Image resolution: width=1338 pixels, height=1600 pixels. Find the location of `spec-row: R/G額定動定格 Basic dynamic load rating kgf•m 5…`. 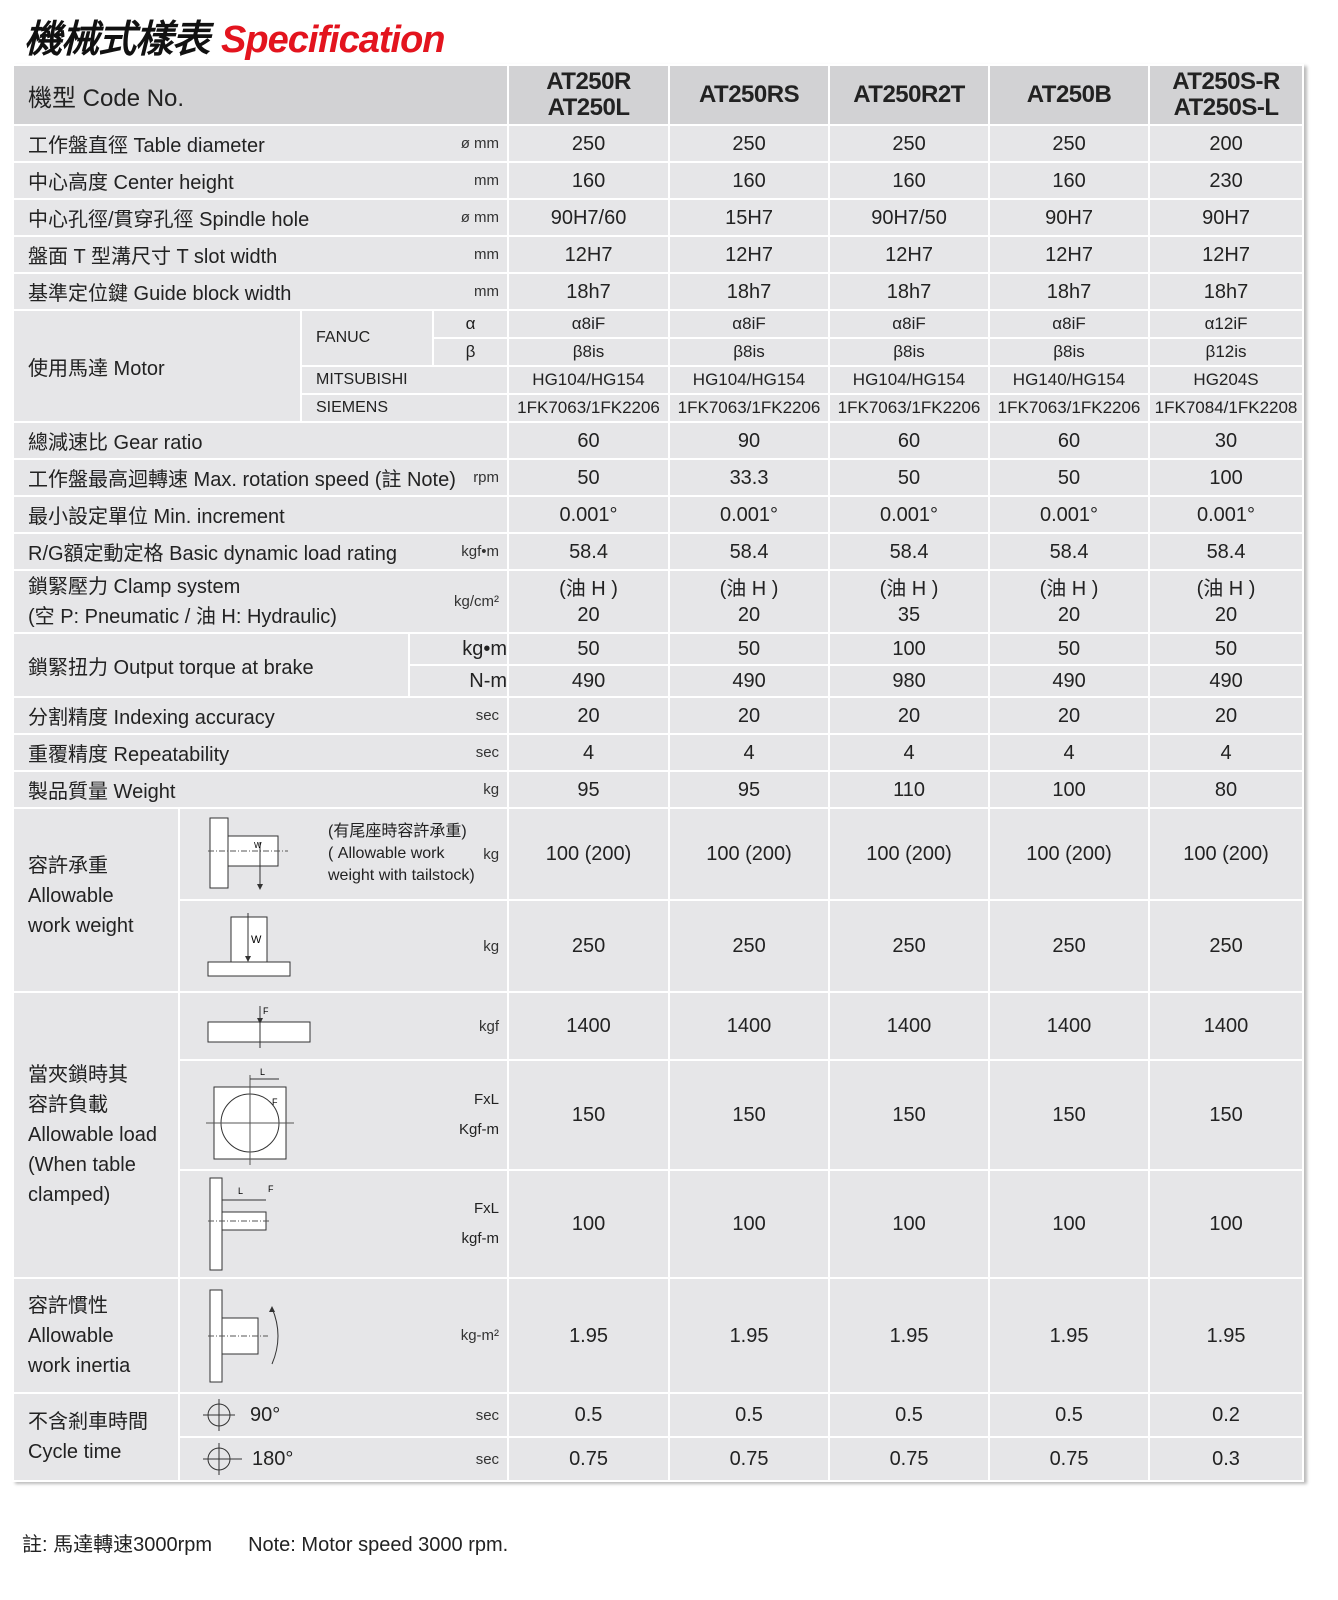

spec-row: R/G額定動定格 Basic dynamic load rating kgf•m 5… is located at coordinates (658, 551).